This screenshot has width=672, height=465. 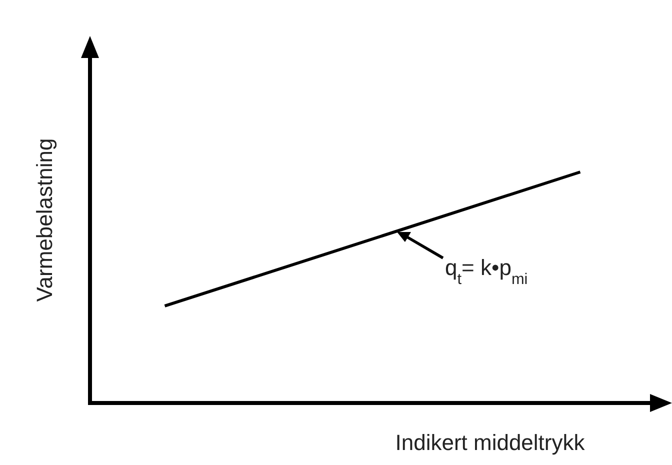 What do you see at coordinates (490, 442) in the screenshot?
I see `x-axis-title: Indikert middeltrykk` at bounding box center [490, 442].